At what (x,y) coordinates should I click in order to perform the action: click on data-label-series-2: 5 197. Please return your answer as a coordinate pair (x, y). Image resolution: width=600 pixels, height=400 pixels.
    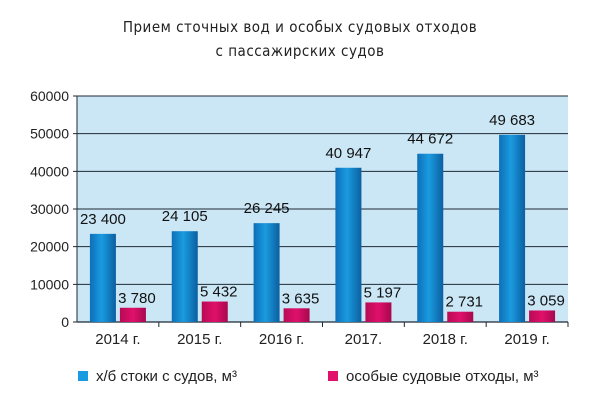
    Looking at the image, I should click on (383, 292).